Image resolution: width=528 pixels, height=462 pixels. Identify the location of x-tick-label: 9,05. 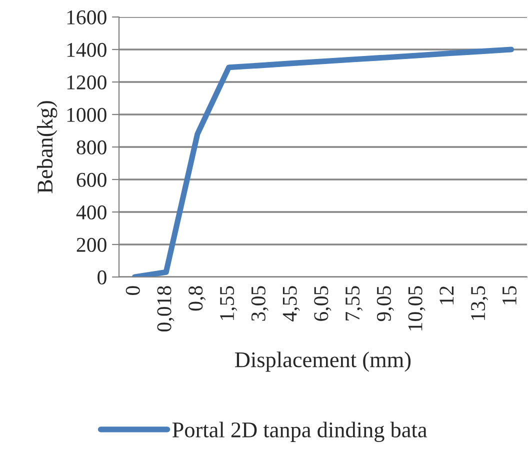
(385, 304).